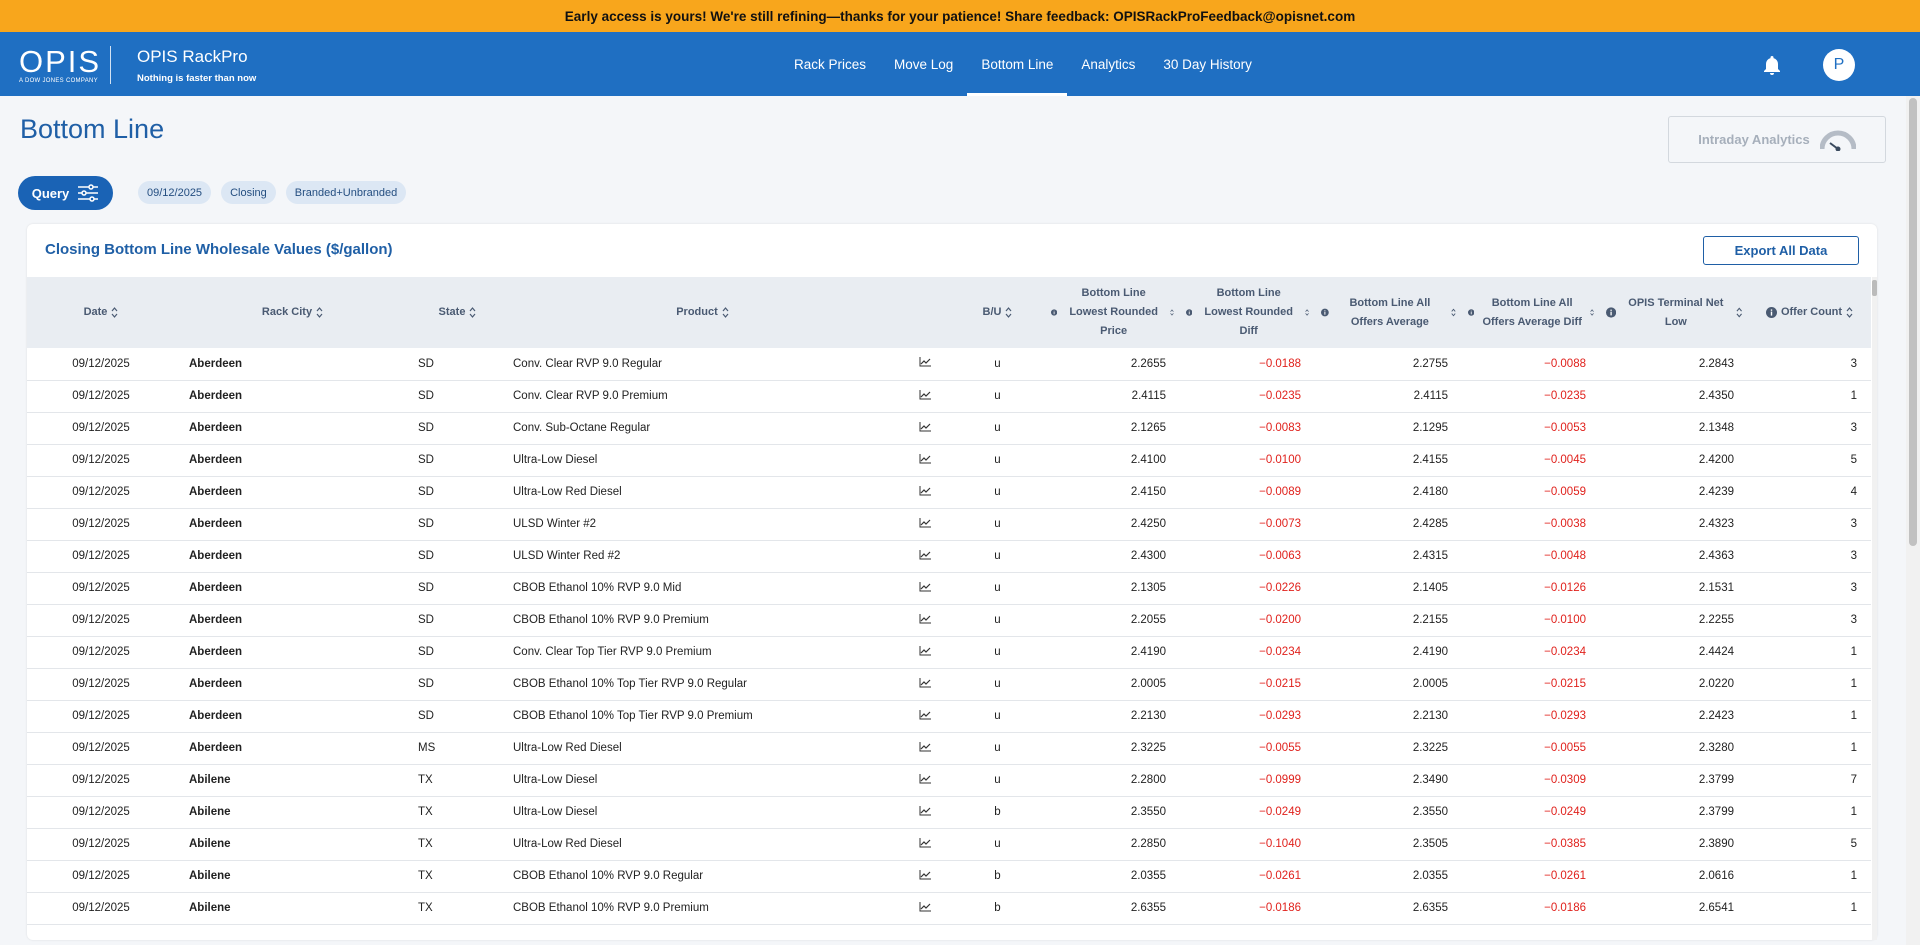  I want to click on table-scroll-thumb, so click(1874, 288).